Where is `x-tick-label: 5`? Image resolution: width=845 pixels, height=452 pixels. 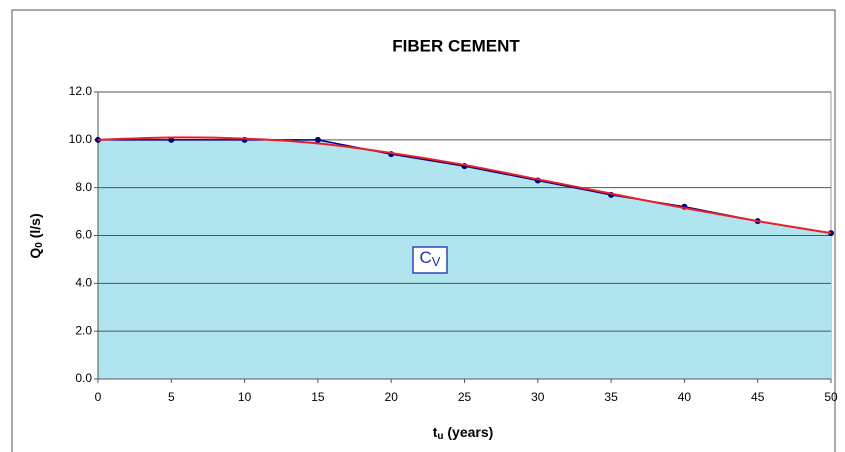 x-tick-label: 5 is located at coordinates (171, 397).